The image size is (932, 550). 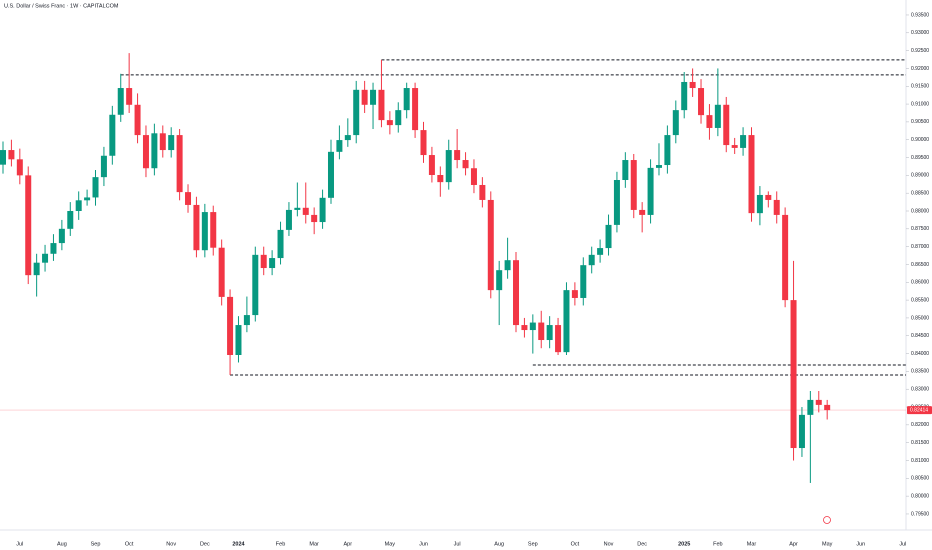 What do you see at coordinates (920, 514) in the screenshot?
I see `y-tick-label: 0.79500` at bounding box center [920, 514].